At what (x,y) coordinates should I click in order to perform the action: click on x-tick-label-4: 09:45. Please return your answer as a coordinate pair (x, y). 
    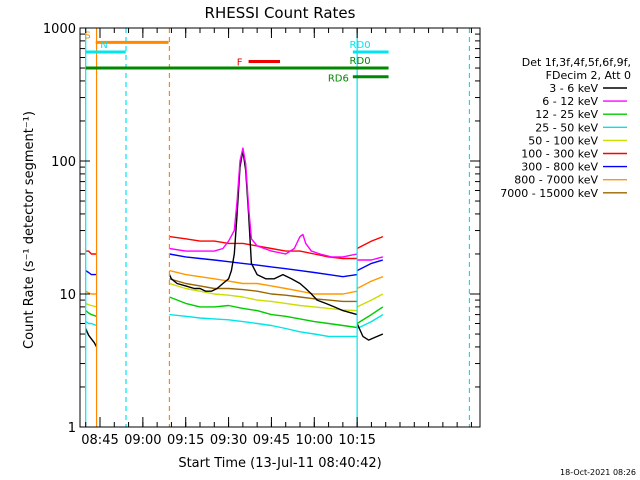
    Looking at the image, I should click on (271, 440).